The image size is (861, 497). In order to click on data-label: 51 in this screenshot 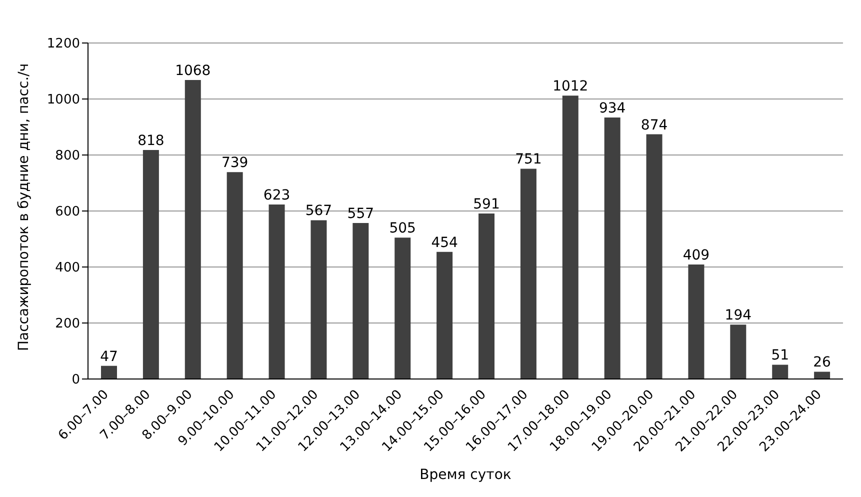, I will do `click(780, 356)`.